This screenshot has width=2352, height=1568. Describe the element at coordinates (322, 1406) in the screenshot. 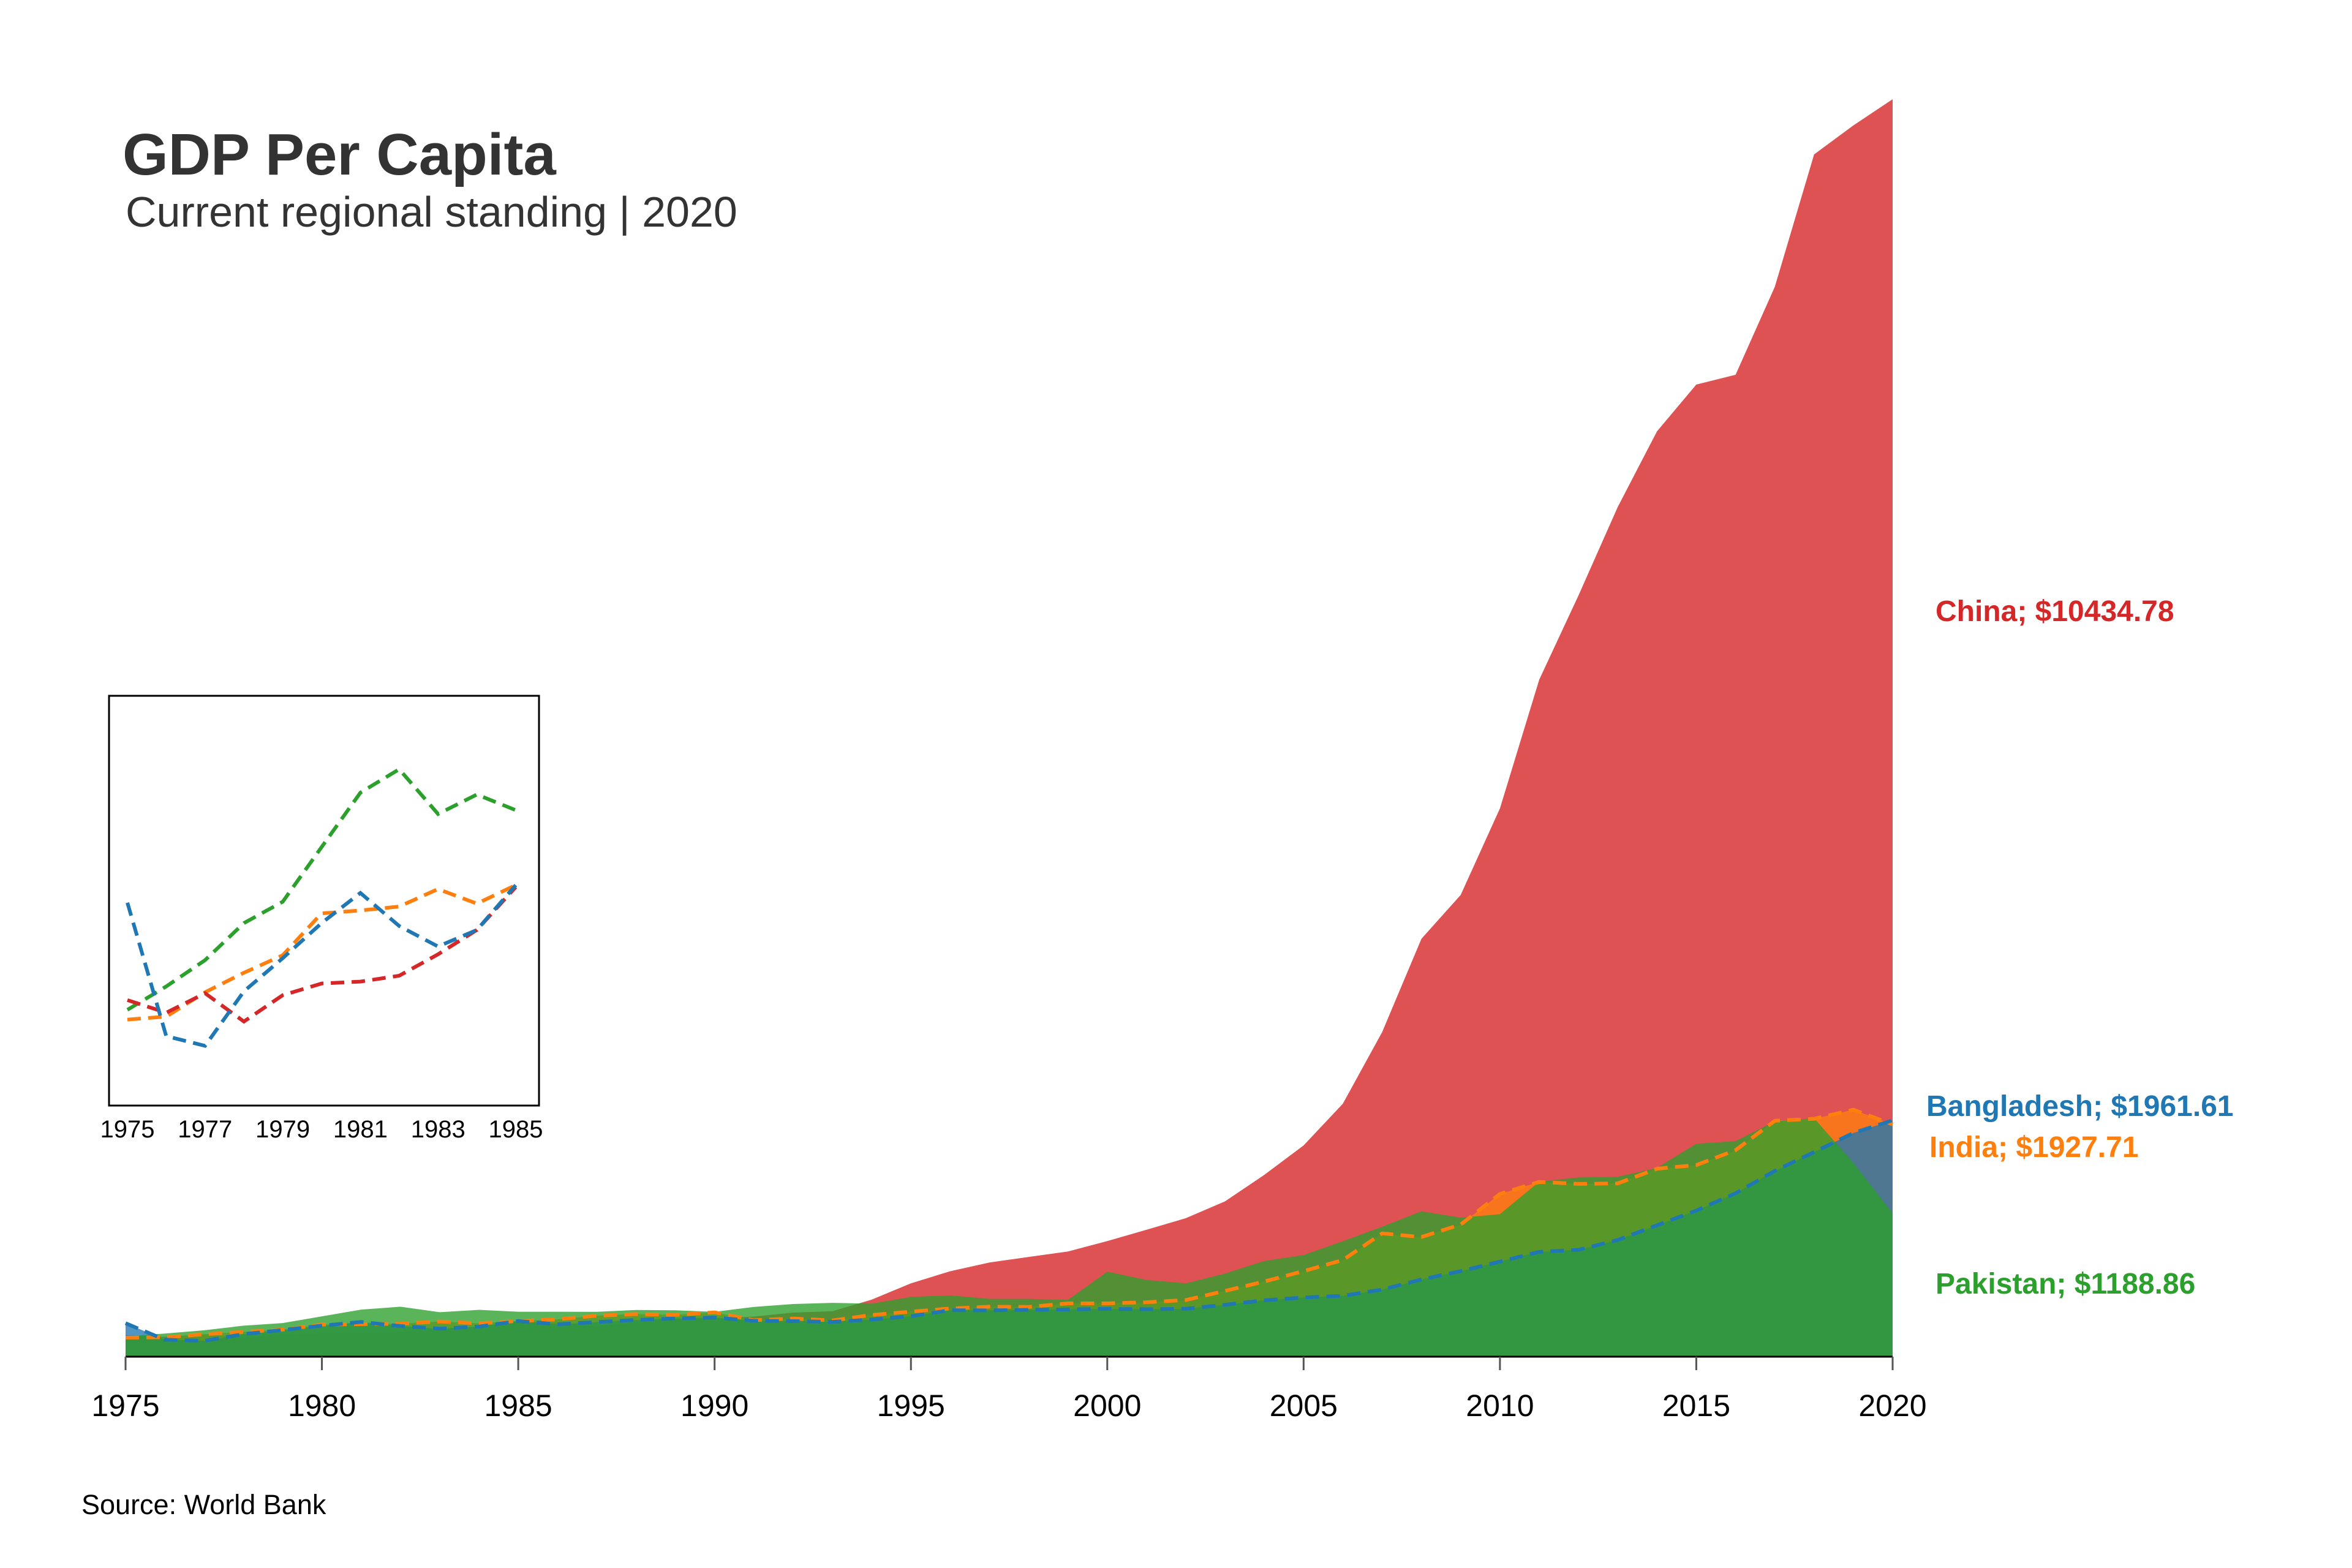

I see `x-tick-label: 1980` at that location.